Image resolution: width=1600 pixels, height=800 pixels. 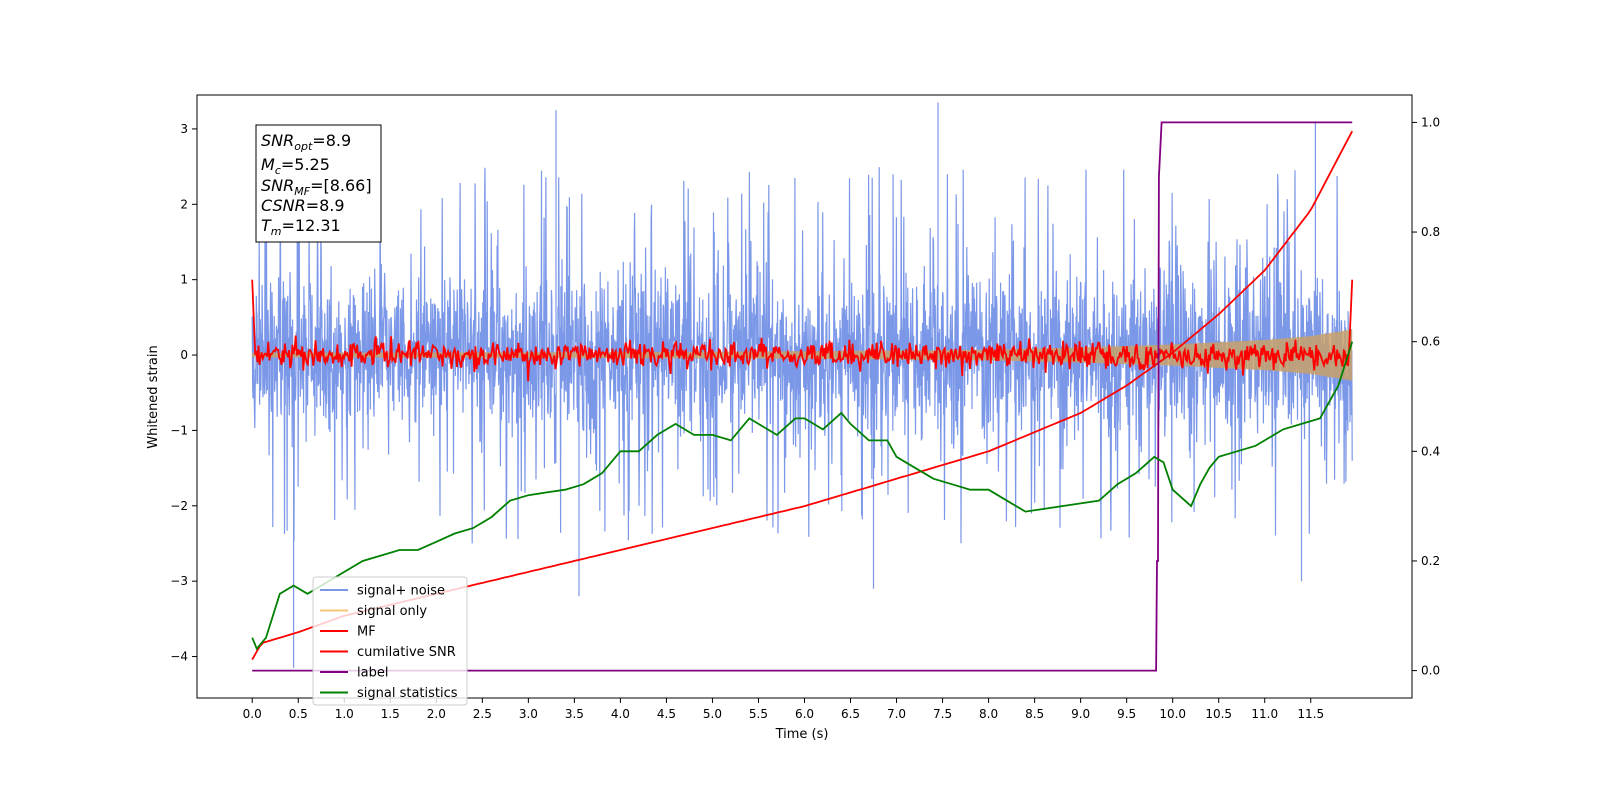 I want to click on x-tick-label: 8.5, so click(x=1034, y=714).